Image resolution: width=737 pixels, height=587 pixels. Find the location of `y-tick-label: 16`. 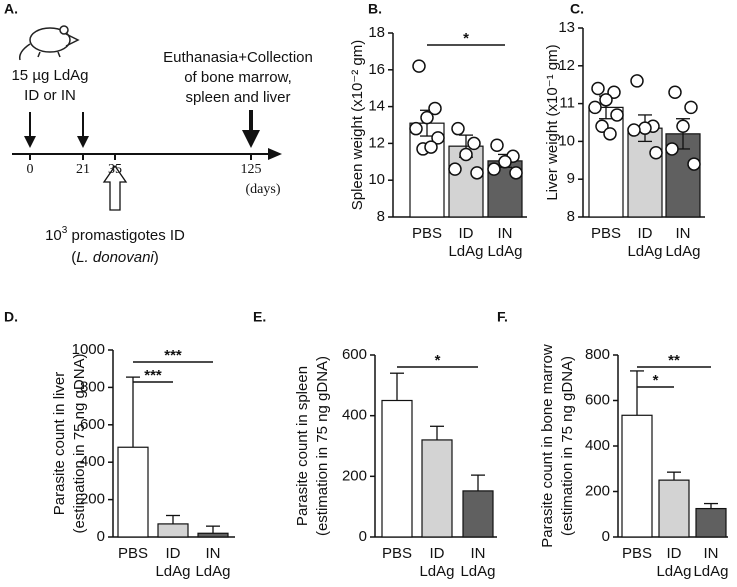

y-tick-label: 16 is located at coordinates (376, 69).